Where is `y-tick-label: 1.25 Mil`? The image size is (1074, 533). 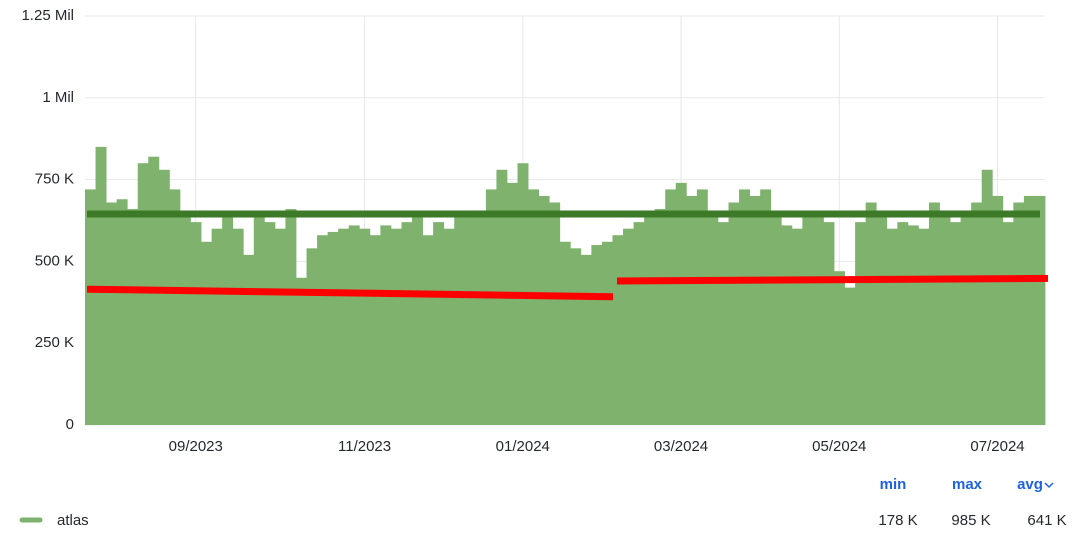
y-tick-label: 1.25 Mil is located at coordinates (47, 15).